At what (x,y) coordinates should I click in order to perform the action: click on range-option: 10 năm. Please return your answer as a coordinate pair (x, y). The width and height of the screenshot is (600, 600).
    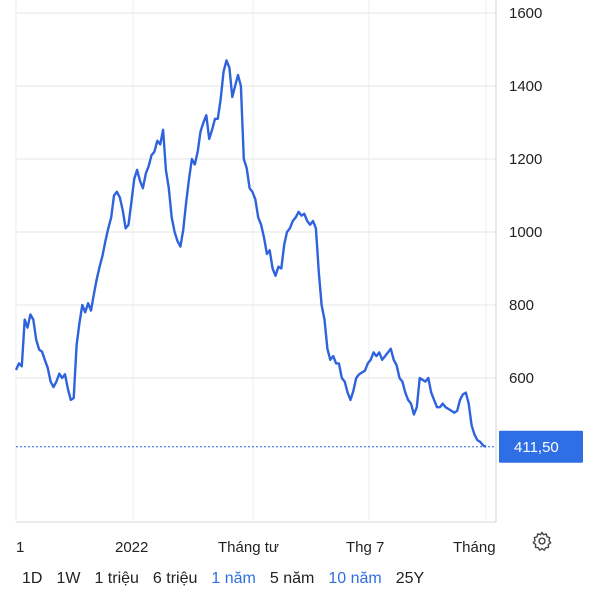
    Looking at the image, I should click on (355, 578).